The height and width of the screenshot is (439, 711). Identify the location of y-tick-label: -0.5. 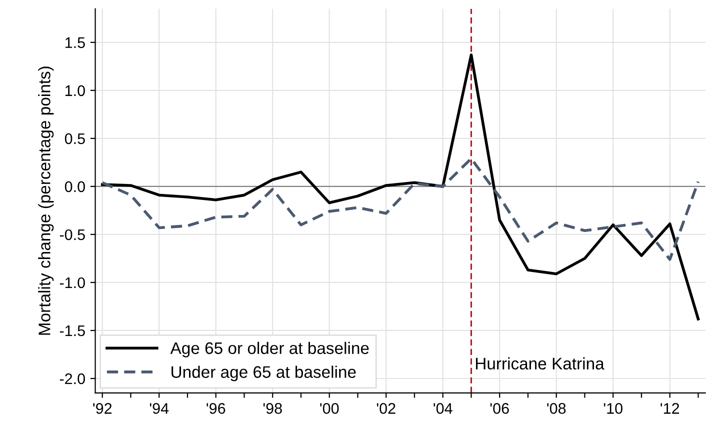
(72, 234).